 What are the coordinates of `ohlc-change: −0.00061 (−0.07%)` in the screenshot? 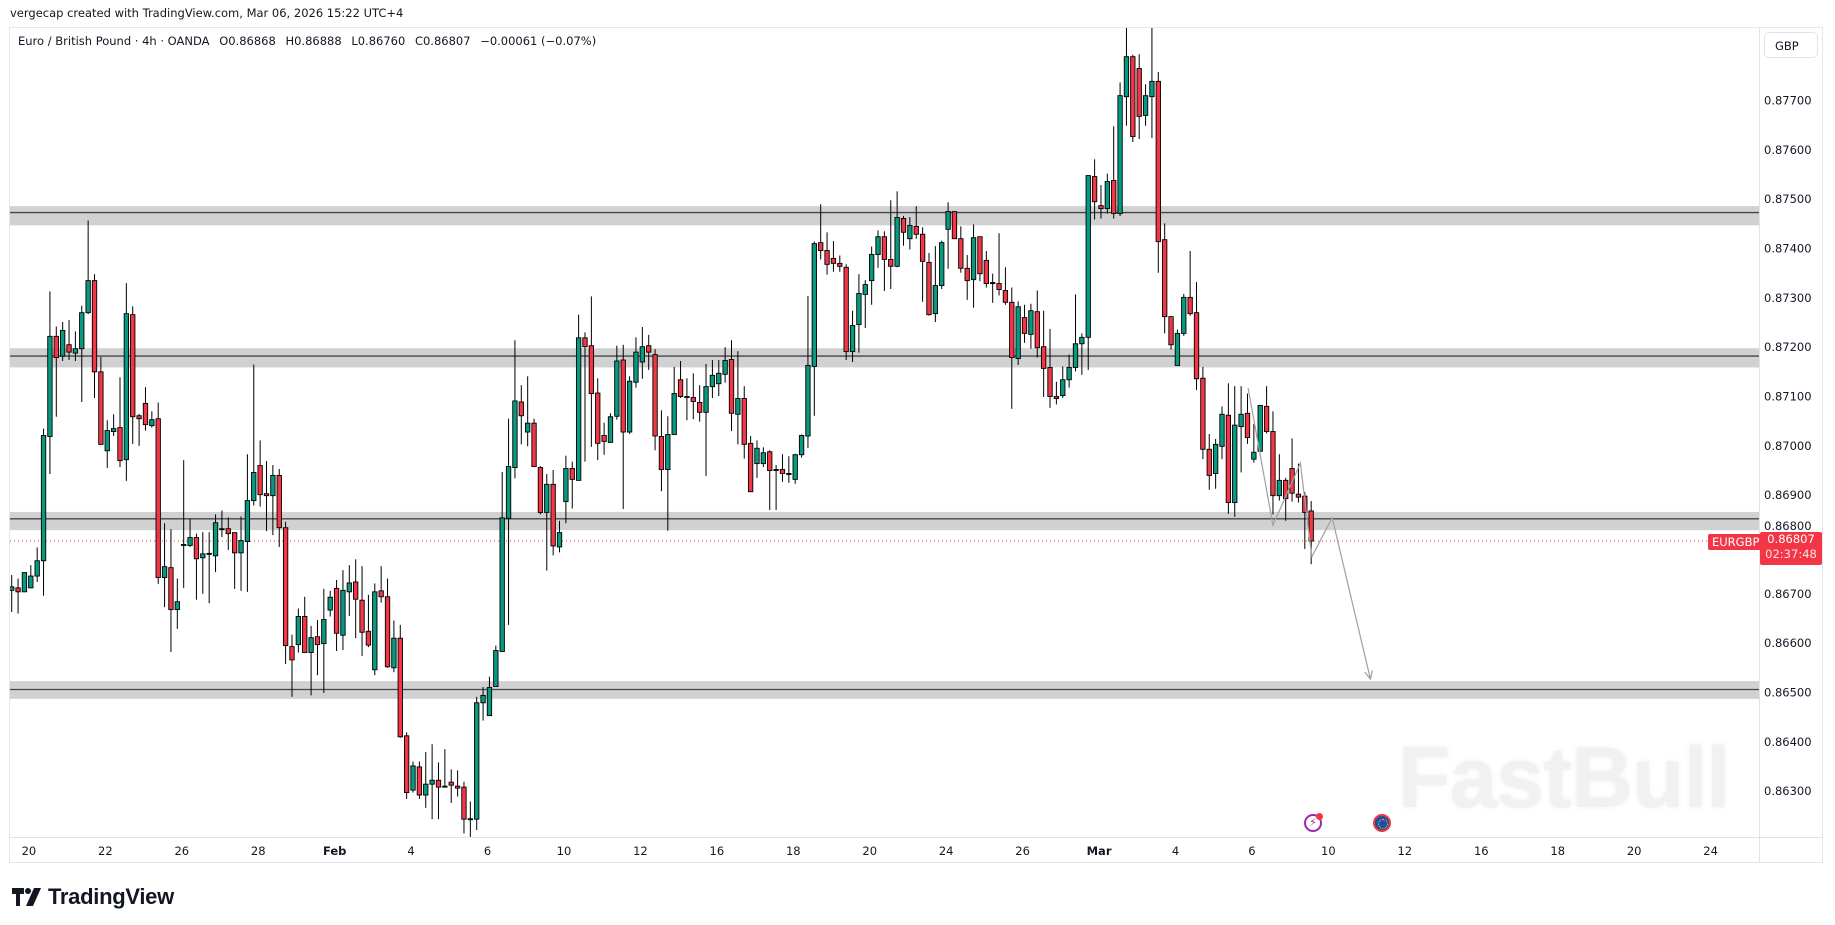 It's located at (538, 41).